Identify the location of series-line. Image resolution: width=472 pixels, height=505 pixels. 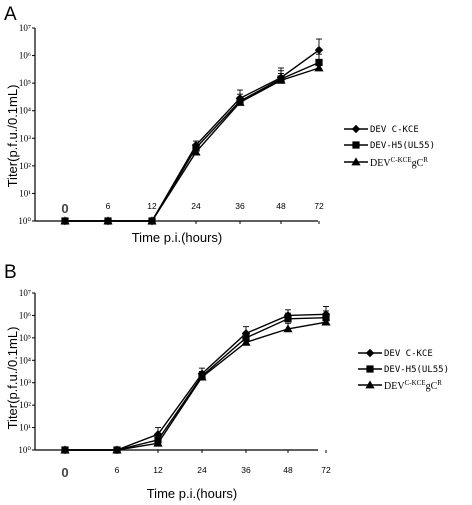
(196, 386).